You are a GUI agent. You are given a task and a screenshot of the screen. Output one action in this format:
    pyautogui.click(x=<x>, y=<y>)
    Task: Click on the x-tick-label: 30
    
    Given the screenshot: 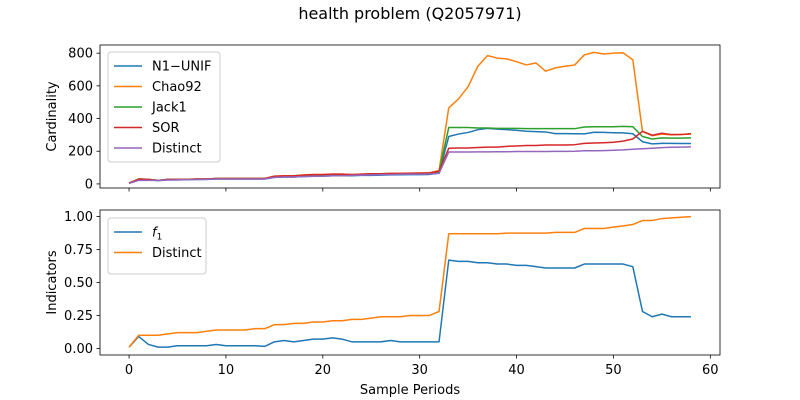 What is the action you would take?
    pyautogui.click(x=419, y=370)
    